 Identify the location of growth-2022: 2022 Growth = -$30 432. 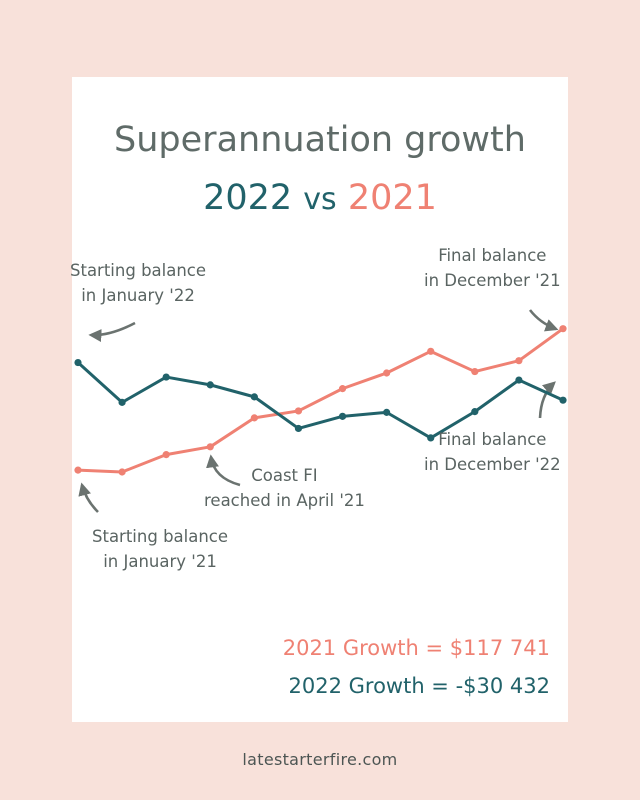
(419, 686).